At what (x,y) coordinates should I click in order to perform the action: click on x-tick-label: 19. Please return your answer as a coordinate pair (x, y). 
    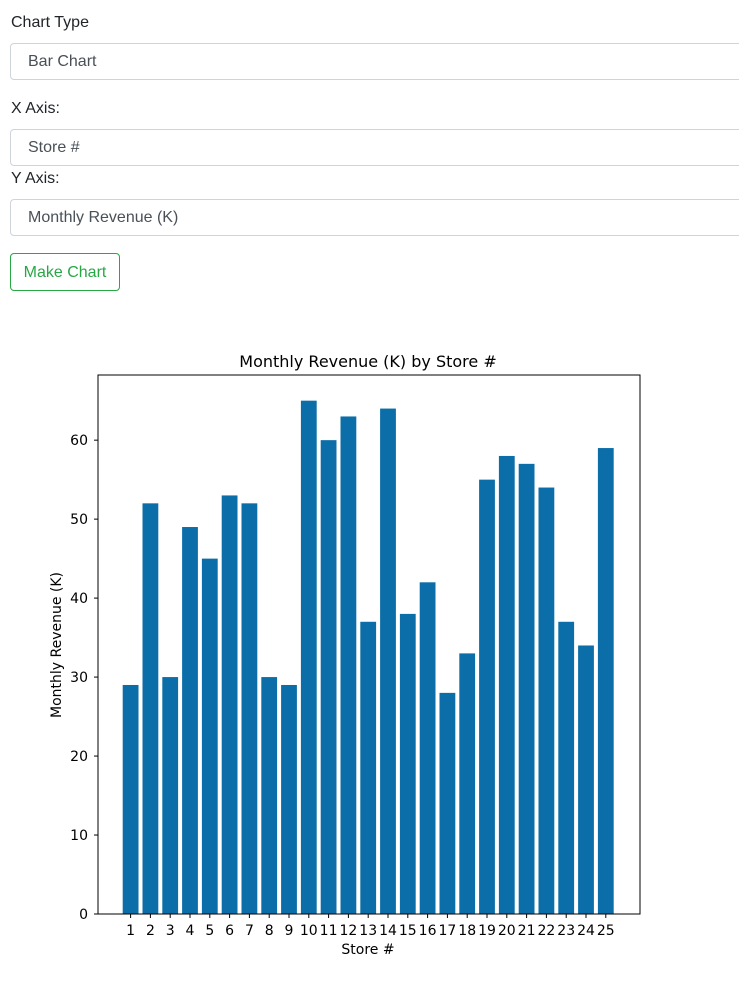
    Looking at the image, I should click on (487, 931).